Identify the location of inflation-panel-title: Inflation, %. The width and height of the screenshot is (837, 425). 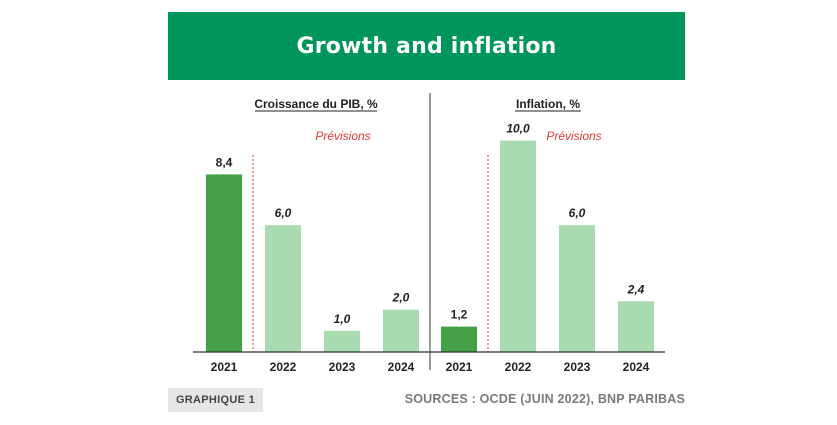
(548, 104).